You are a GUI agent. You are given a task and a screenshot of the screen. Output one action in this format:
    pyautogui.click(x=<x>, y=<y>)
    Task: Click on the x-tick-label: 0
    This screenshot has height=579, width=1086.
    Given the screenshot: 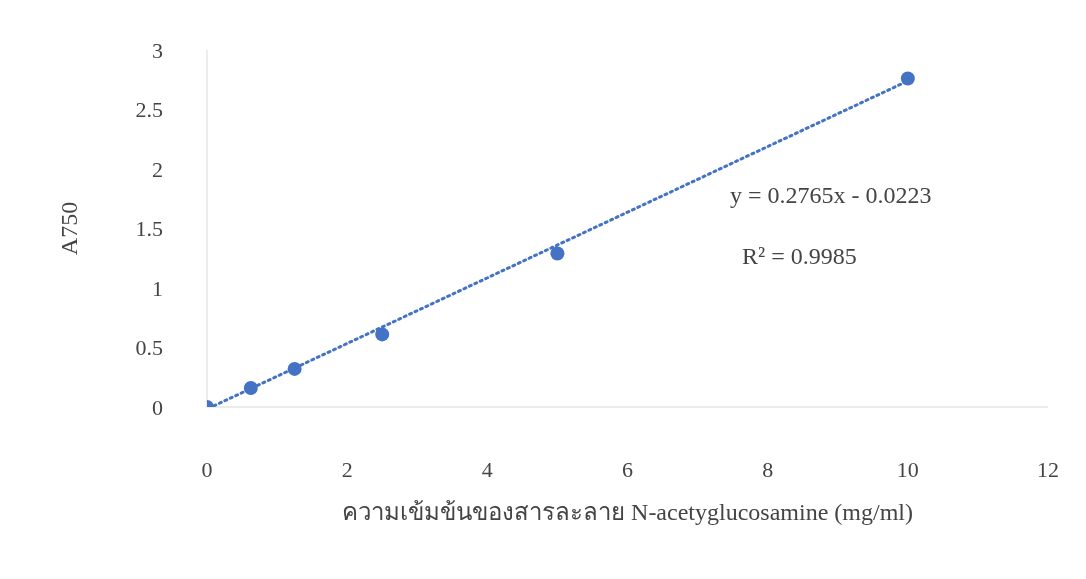 What is the action you would take?
    pyautogui.click(x=207, y=469)
    